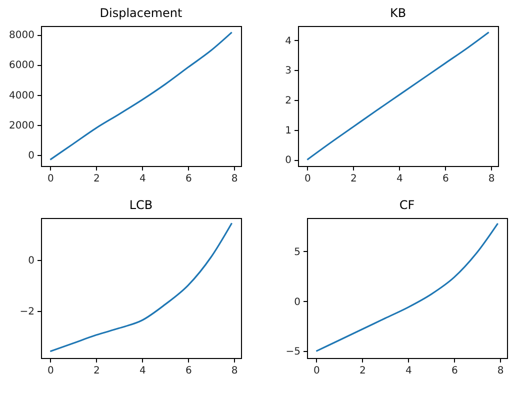  What do you see at coordinates (21, 96) in the screenshot?
I see `y-tick-label: 4000` at bounding box center [21, 96].